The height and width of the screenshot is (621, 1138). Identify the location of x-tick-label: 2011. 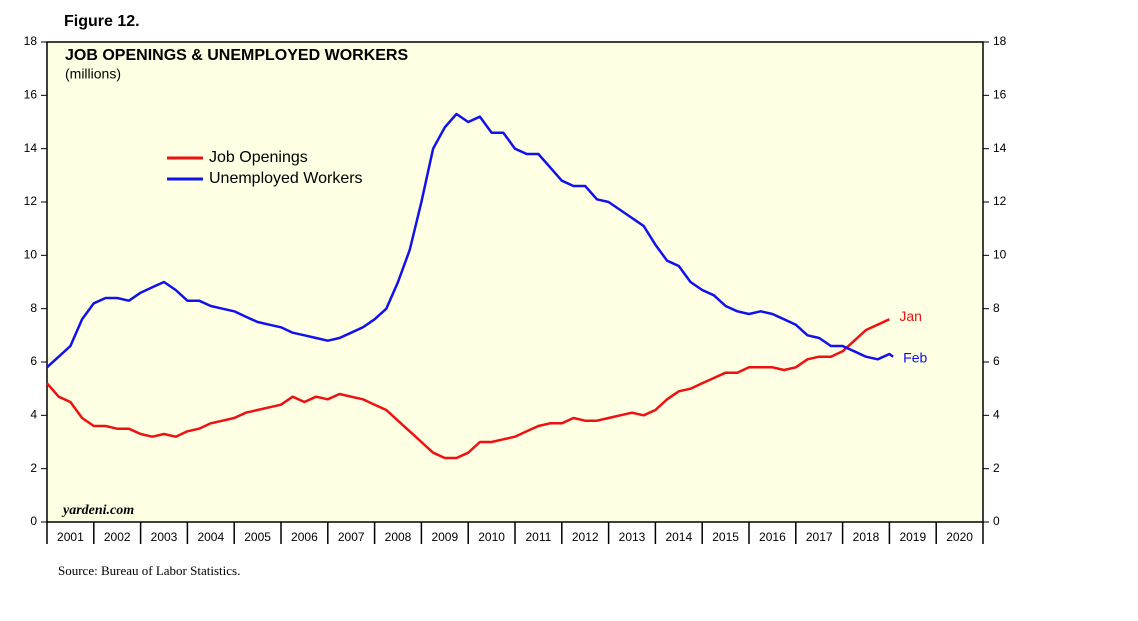
(538, 537).